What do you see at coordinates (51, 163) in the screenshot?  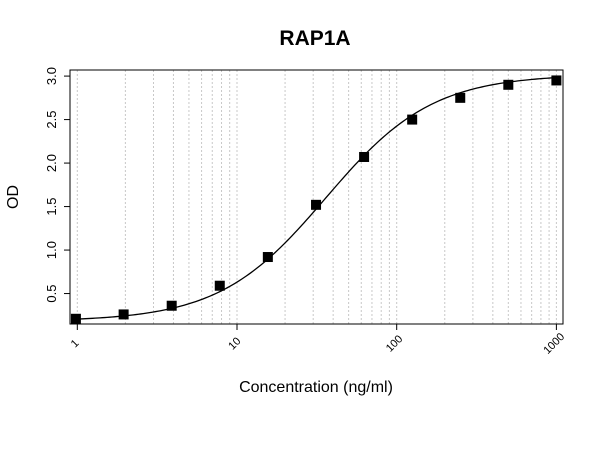 I see `y-tick-label: 2.0` at bounding box center [51, 163].